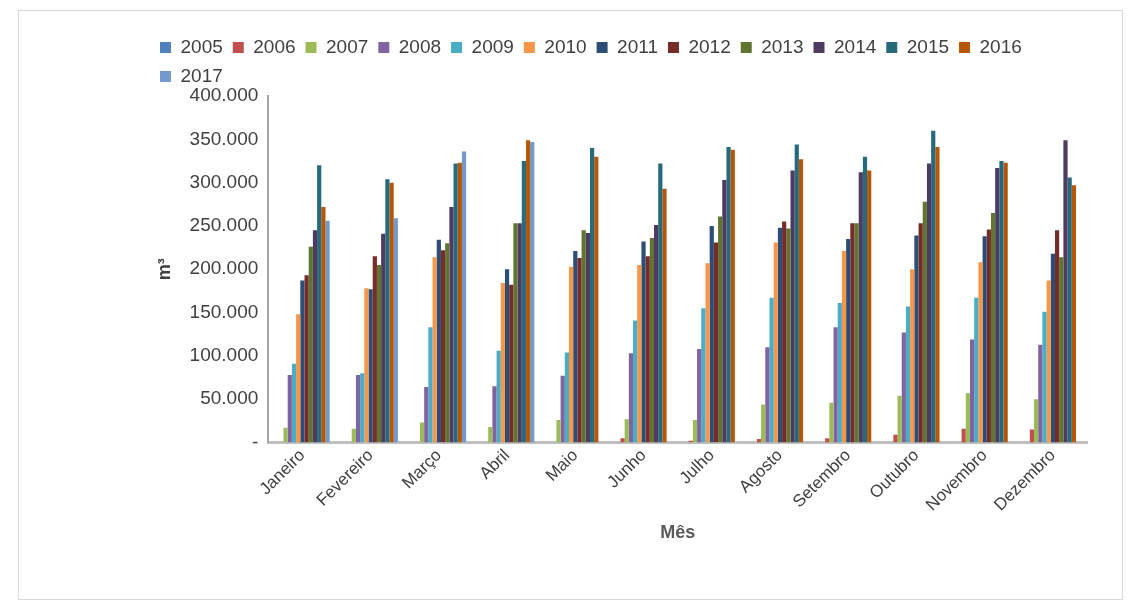  What do you see at coordinates (201, 75) in the screenshot?
I see `legend-label: 2017` at bounding box center [201, 75].